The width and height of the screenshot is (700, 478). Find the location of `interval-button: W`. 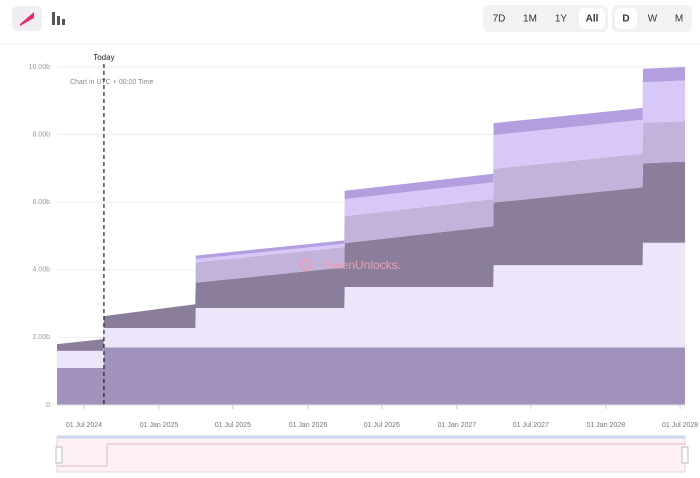

interval-button: W is located at coordinates (653, 19).